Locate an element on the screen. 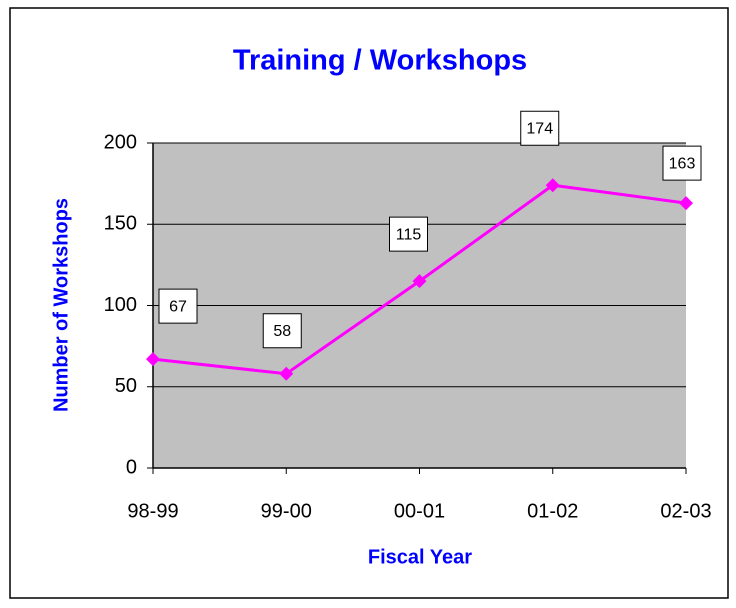 The width and height of the screenshot is (736, 608). y-tick-label: 150 is located at coordinates (120, 224).